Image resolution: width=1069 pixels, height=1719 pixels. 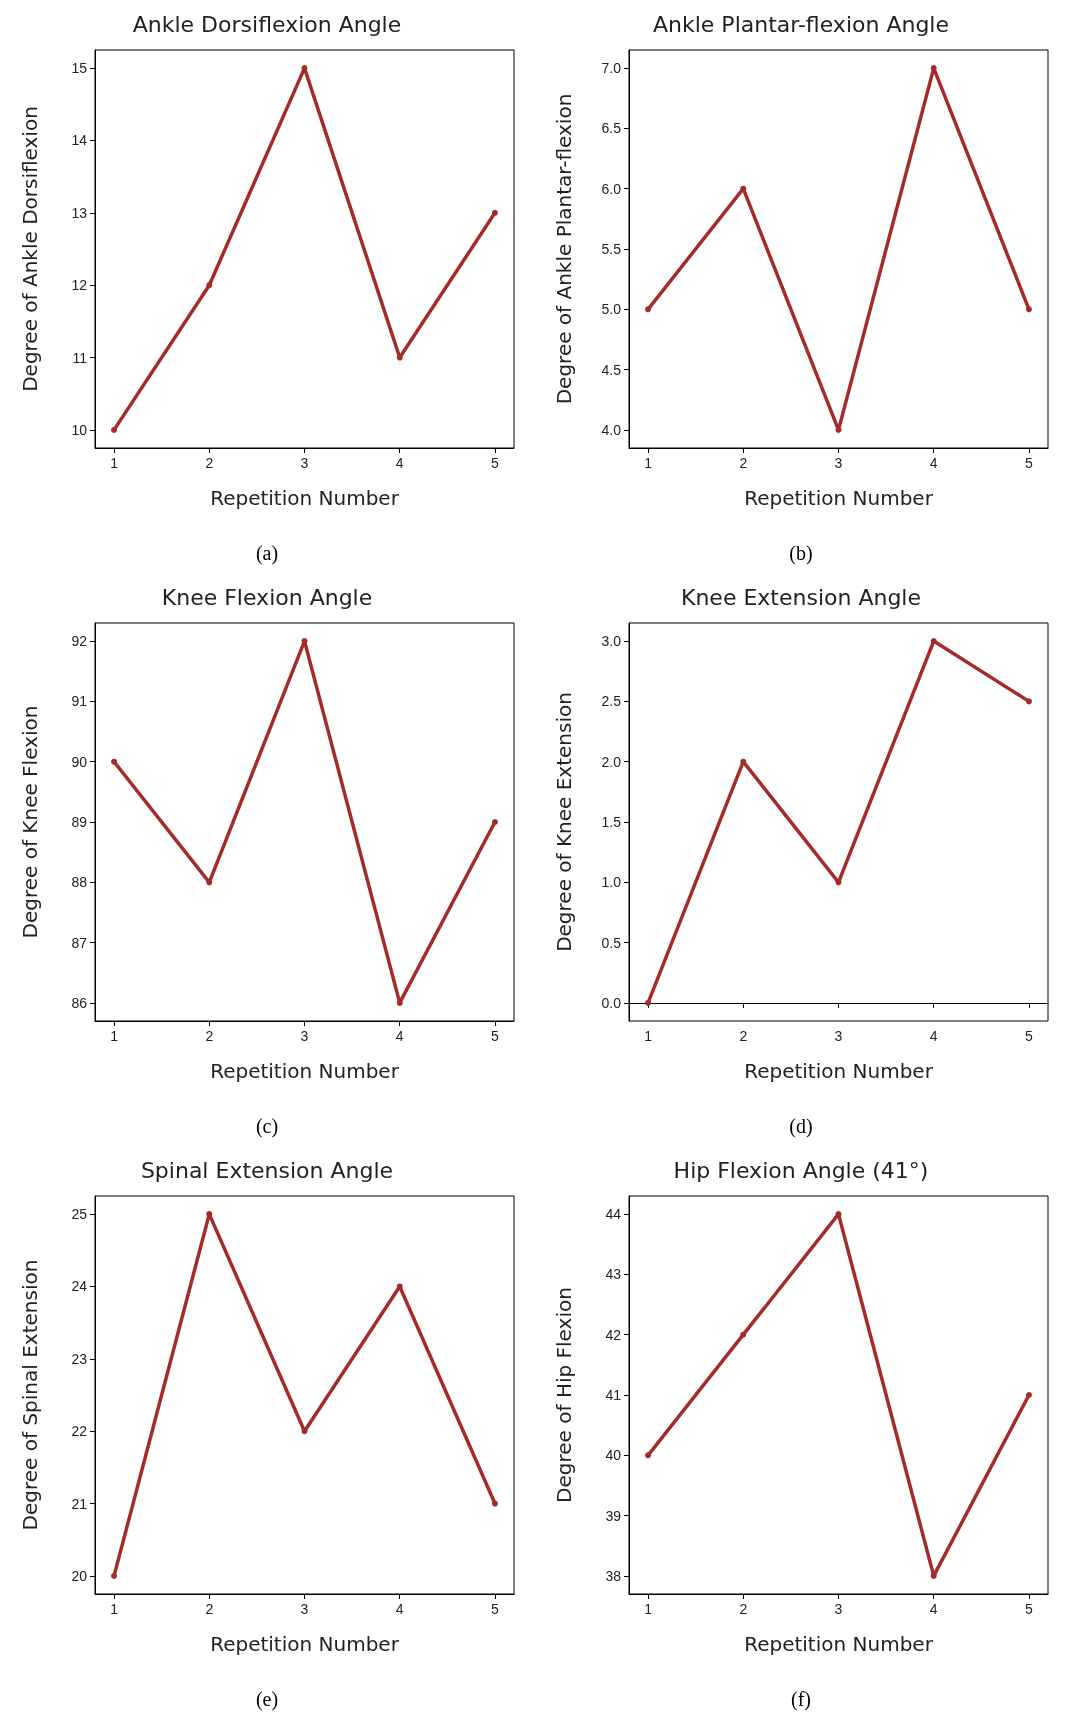 I want to click on chart-title: Knee Flexion Angle, so click(x=267, y=597).